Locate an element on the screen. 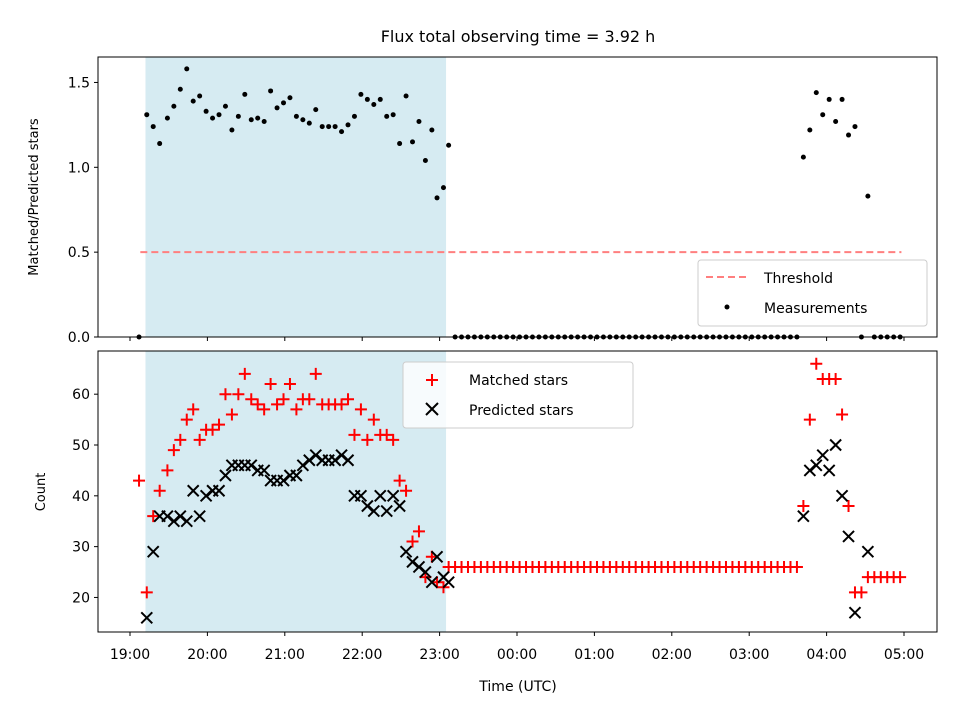 This screenshot has width=960, height=720. bottom-ytick-label: 20 is located at coordinates (81, 598).